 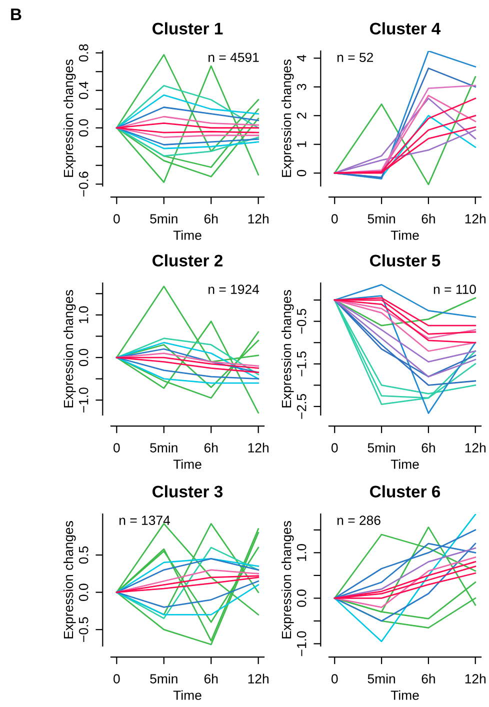 What do you see at coordinates (301, 406) in the screenshot?
I see `y-tick-label: −2.5` at bounding box center [301, 406].